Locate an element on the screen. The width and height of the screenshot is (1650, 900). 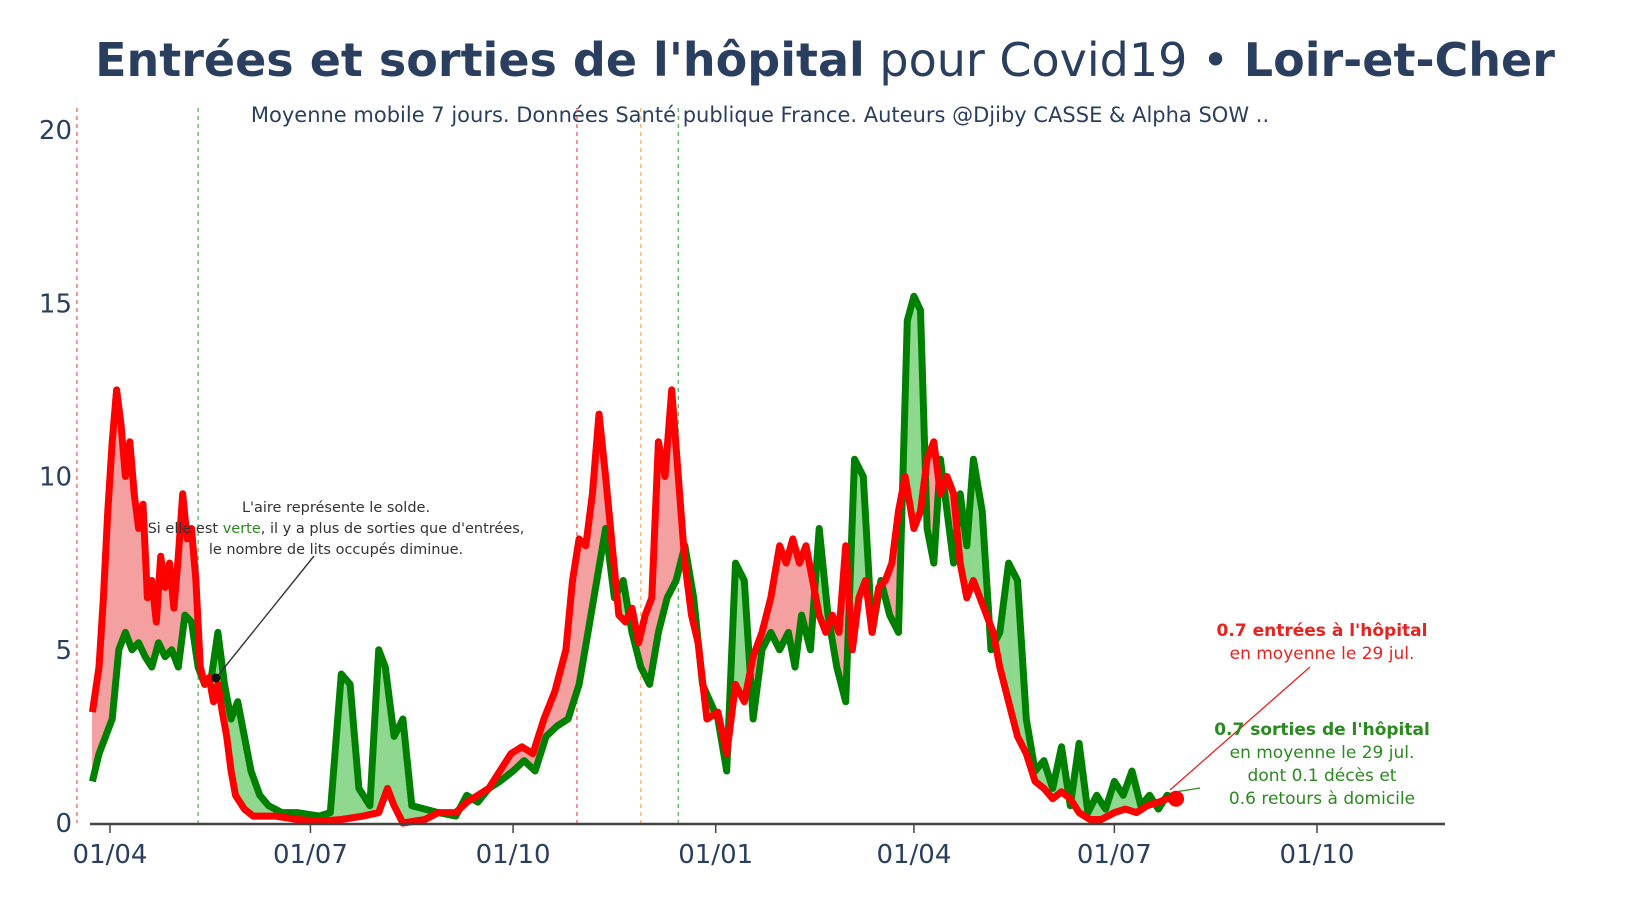
y-tick-label: 10 is located at coordinates (55, 478).